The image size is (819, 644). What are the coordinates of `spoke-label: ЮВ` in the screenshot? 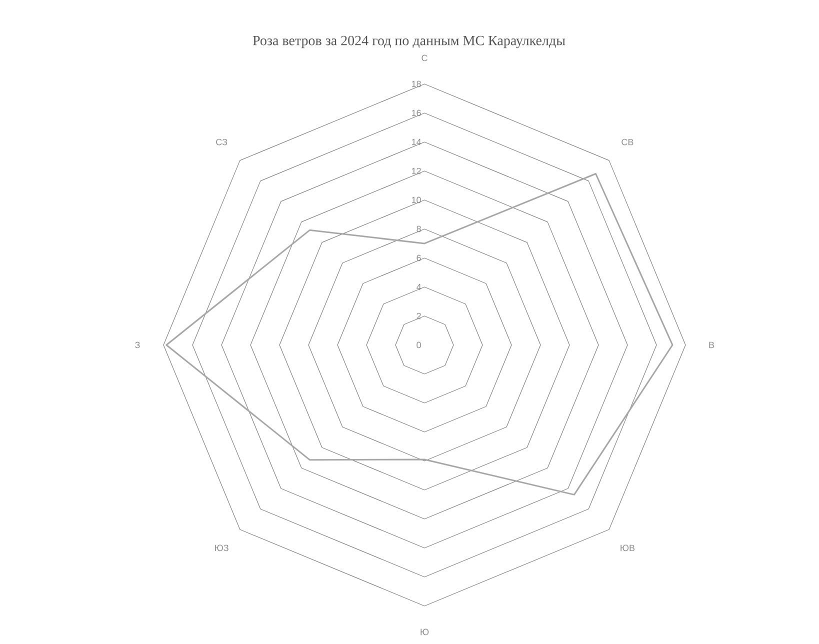 It's located at (627, 548).